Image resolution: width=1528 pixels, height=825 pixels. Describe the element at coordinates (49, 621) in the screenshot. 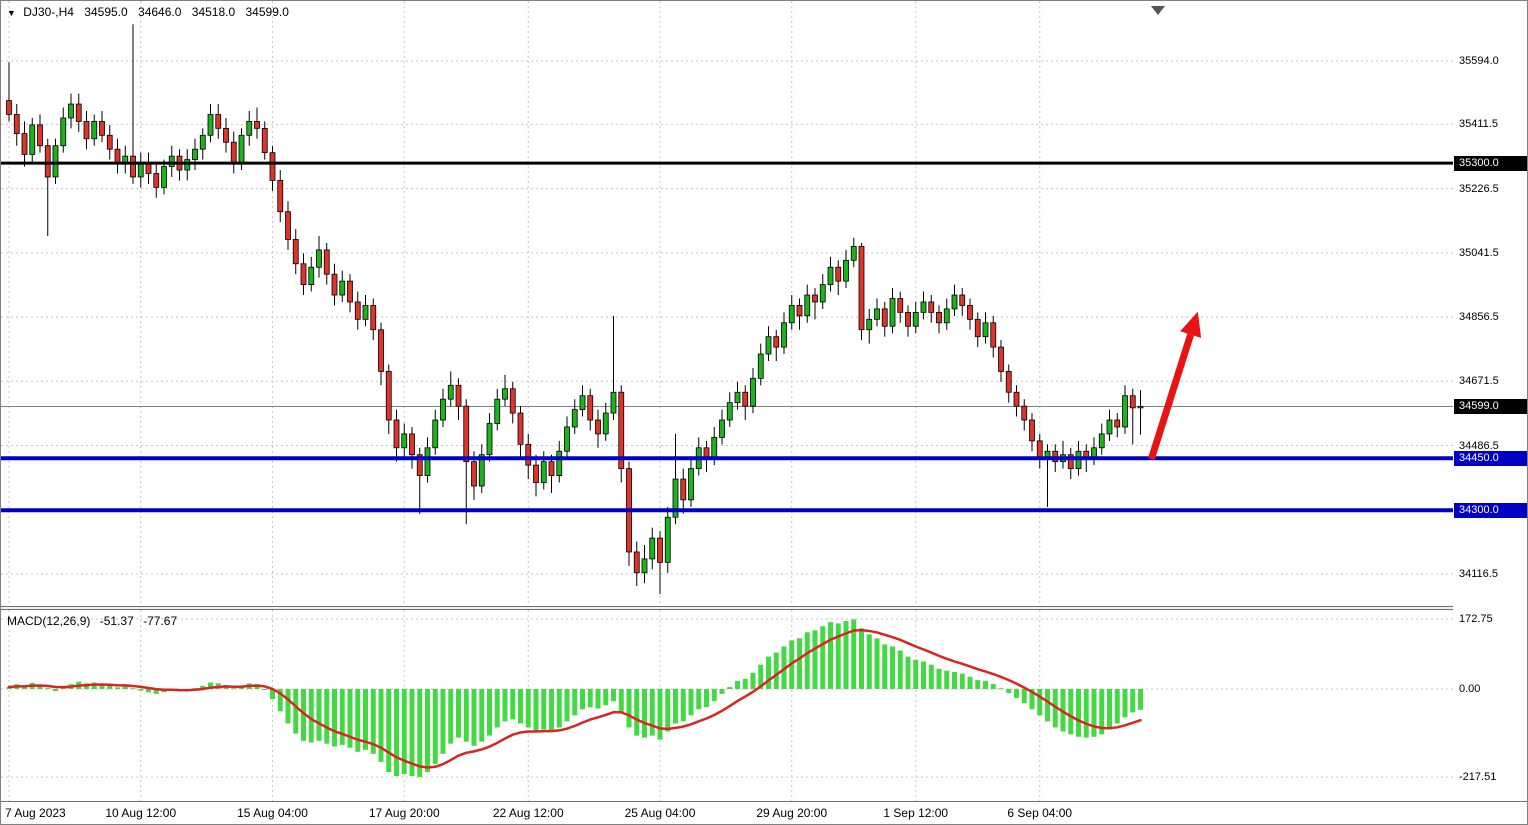

I see `macd-label: MACD(12,26,9)` at that location.